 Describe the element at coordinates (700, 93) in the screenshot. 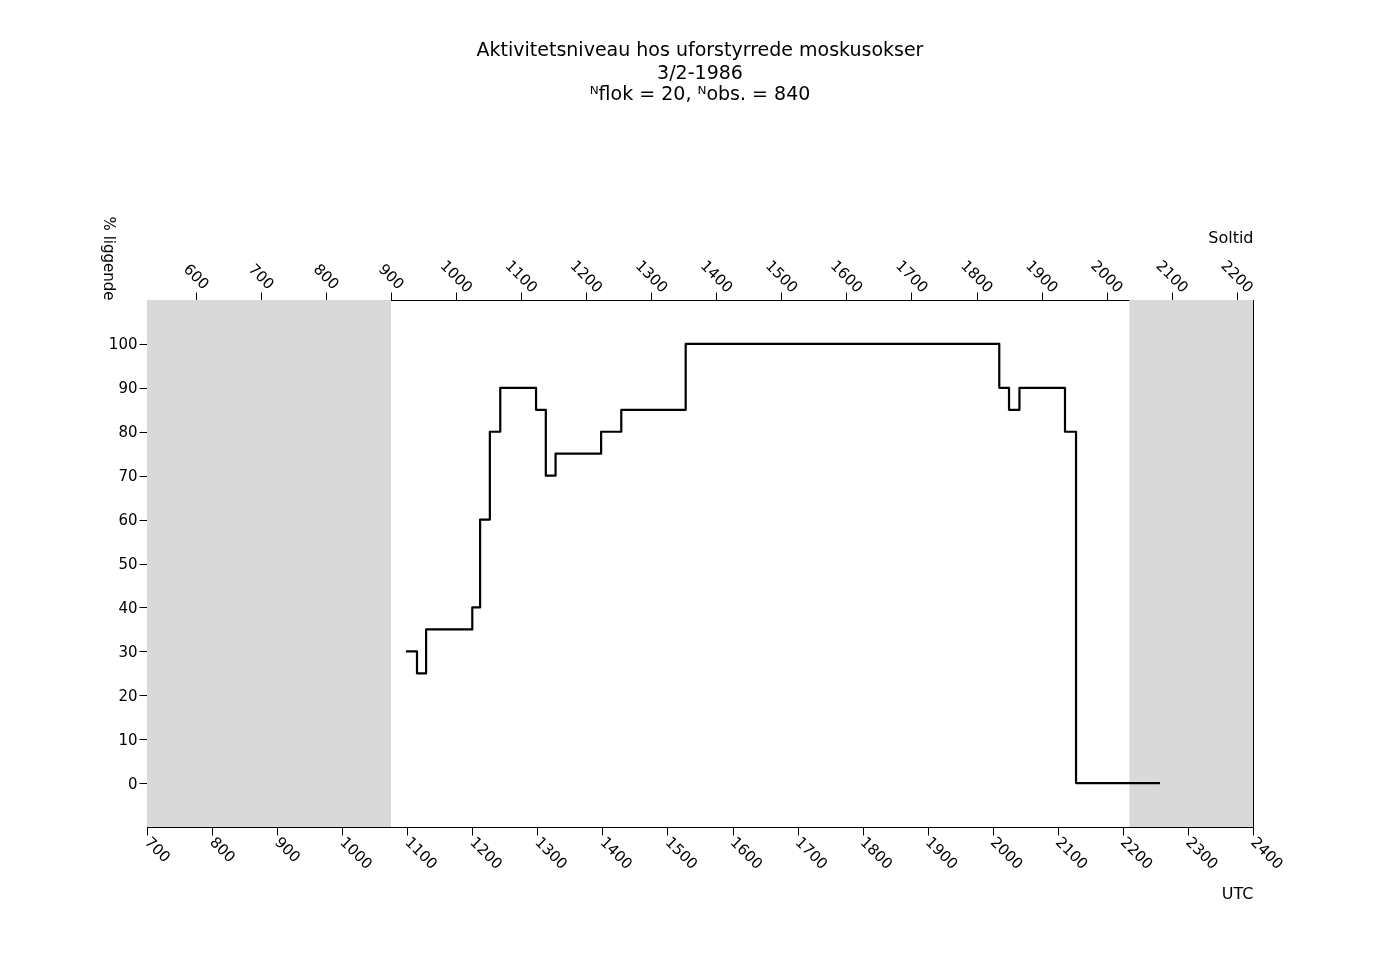

I see `text: ᴺflok = 20, ᴺobs. = 840` at that location.